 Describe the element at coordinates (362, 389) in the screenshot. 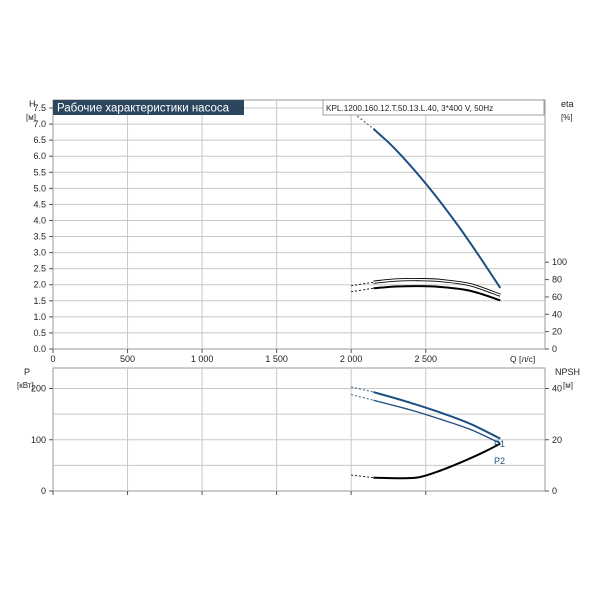

I see `series-p1-dashed` at that location.